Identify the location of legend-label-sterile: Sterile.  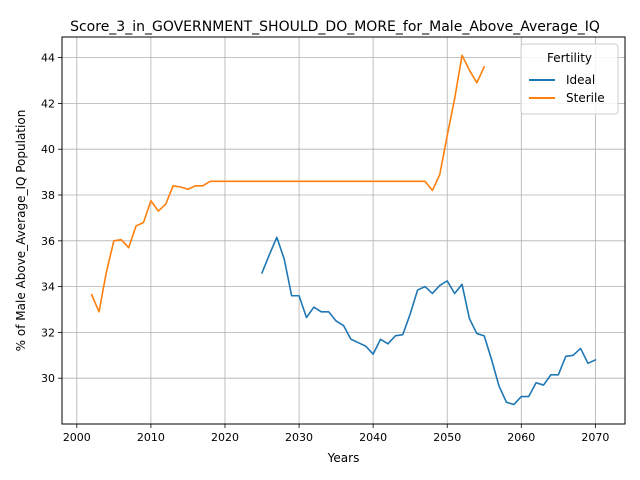
(585, 98).